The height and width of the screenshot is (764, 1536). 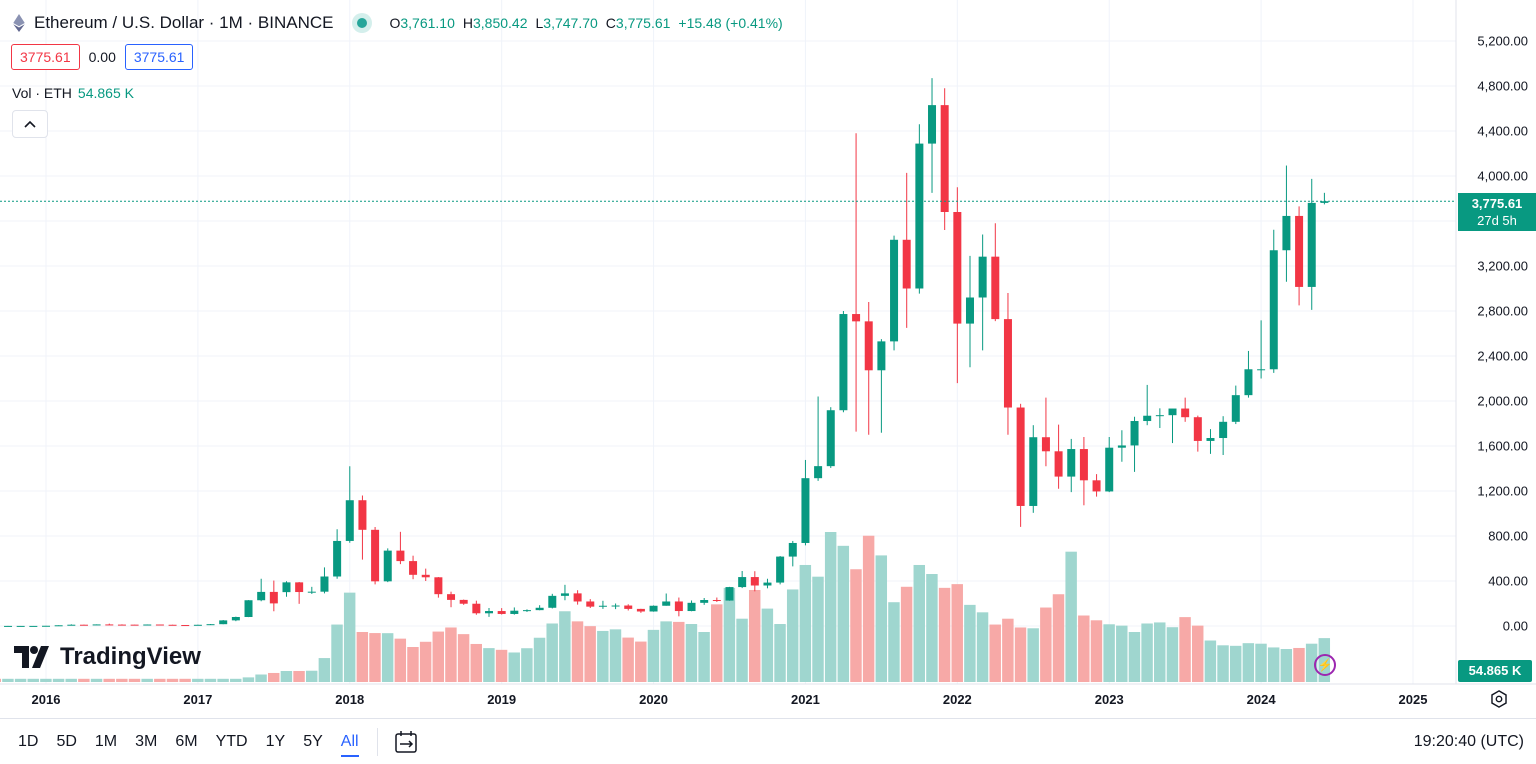 What do you see at coordinates (30, 124) in the screenshot?
I see `collapse-legend-button` at bounding box center [30, 124].